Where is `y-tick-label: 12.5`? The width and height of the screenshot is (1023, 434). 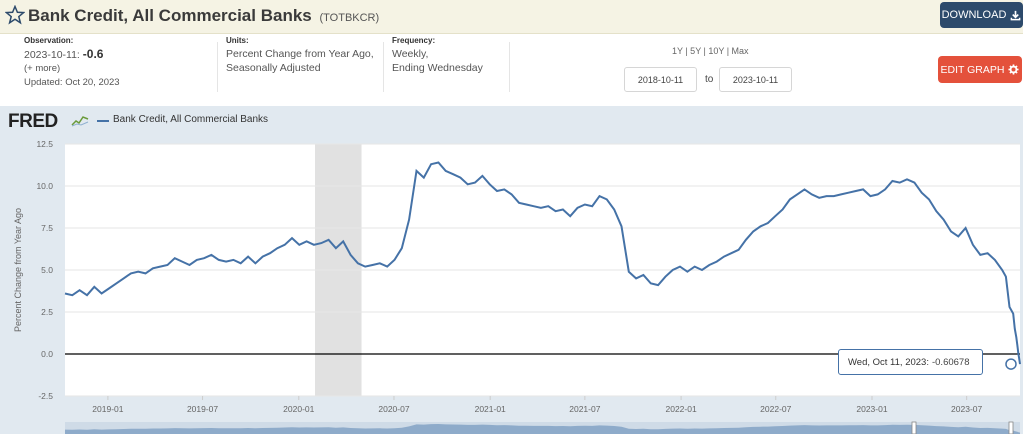 y-tick-label: 12.5 is located at coordinates (44, 144).